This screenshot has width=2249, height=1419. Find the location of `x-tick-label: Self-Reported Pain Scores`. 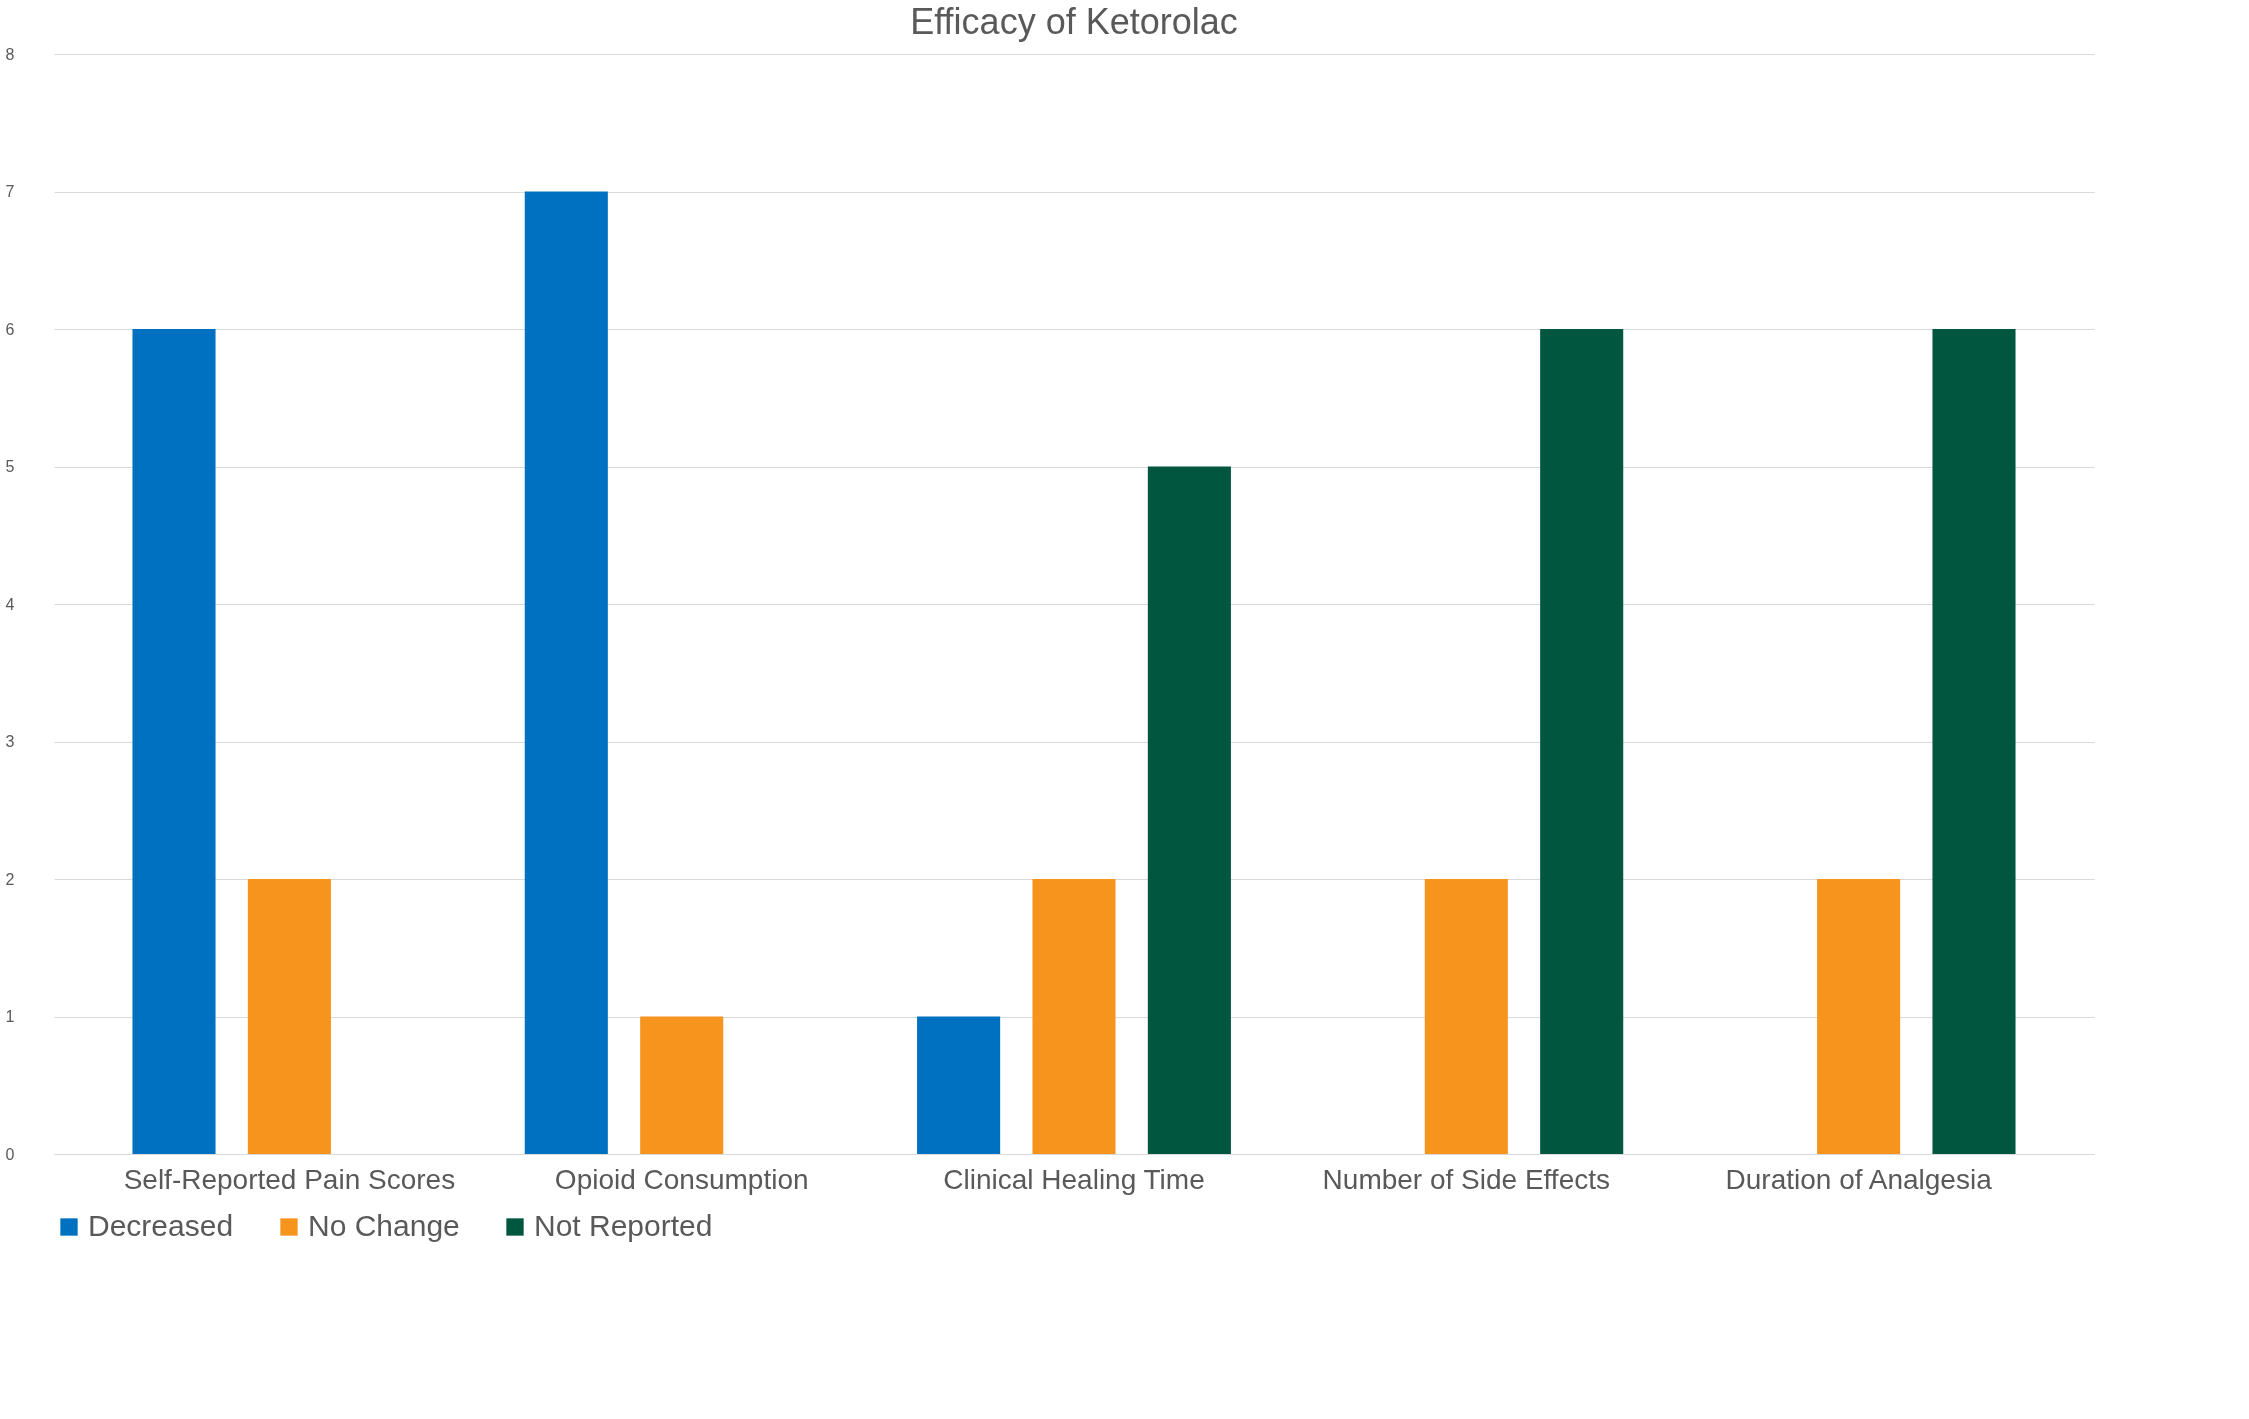

x-tick-label: Self-Reported Pain Scores is located at coordinates (289, 1179).